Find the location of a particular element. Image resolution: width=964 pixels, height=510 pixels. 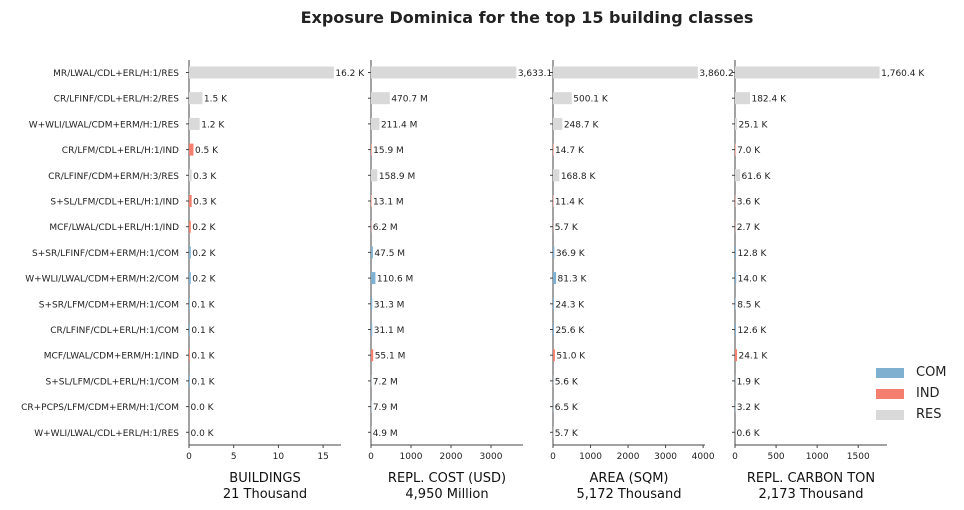

data-label: 6.2 M is located at coordinates (385, 228).